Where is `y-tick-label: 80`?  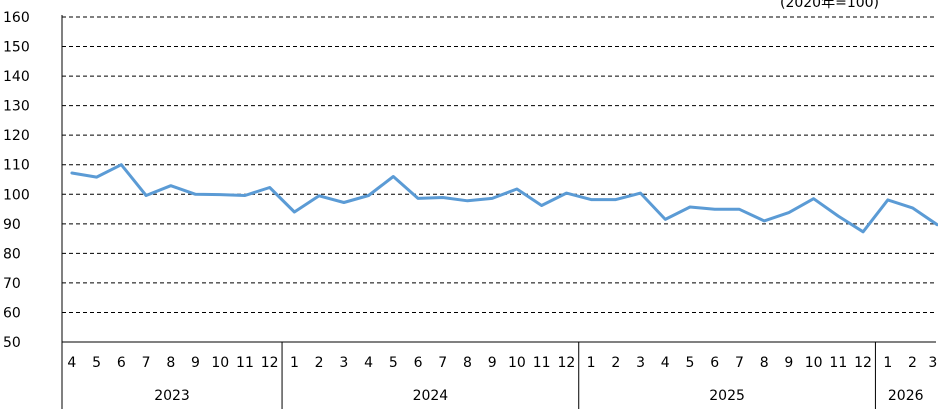 y-tick-label: 80 is located at coordinates (12, 254).